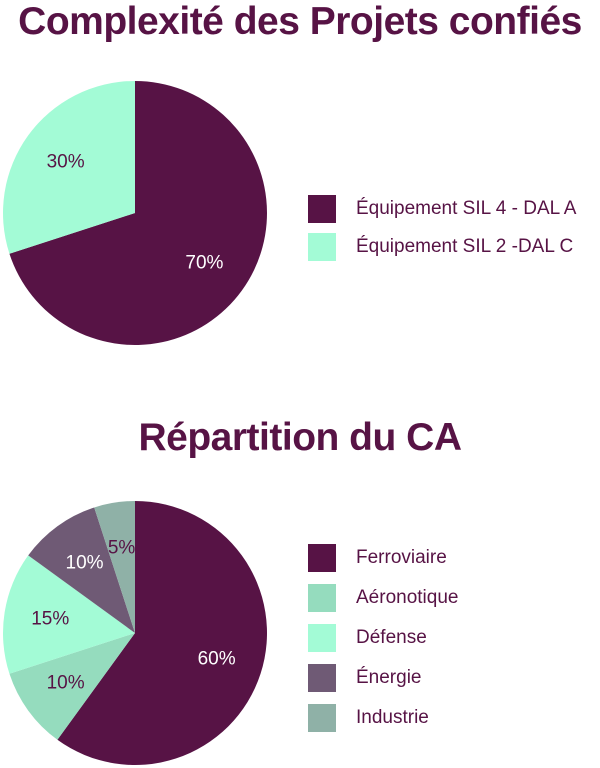 Image resolution: width=600 pixels, height=768 pixels. What do you see at coordinates (392, 717) in the screenshot?
I see `legend-label: Industrie` at bounding box center [392, 717].